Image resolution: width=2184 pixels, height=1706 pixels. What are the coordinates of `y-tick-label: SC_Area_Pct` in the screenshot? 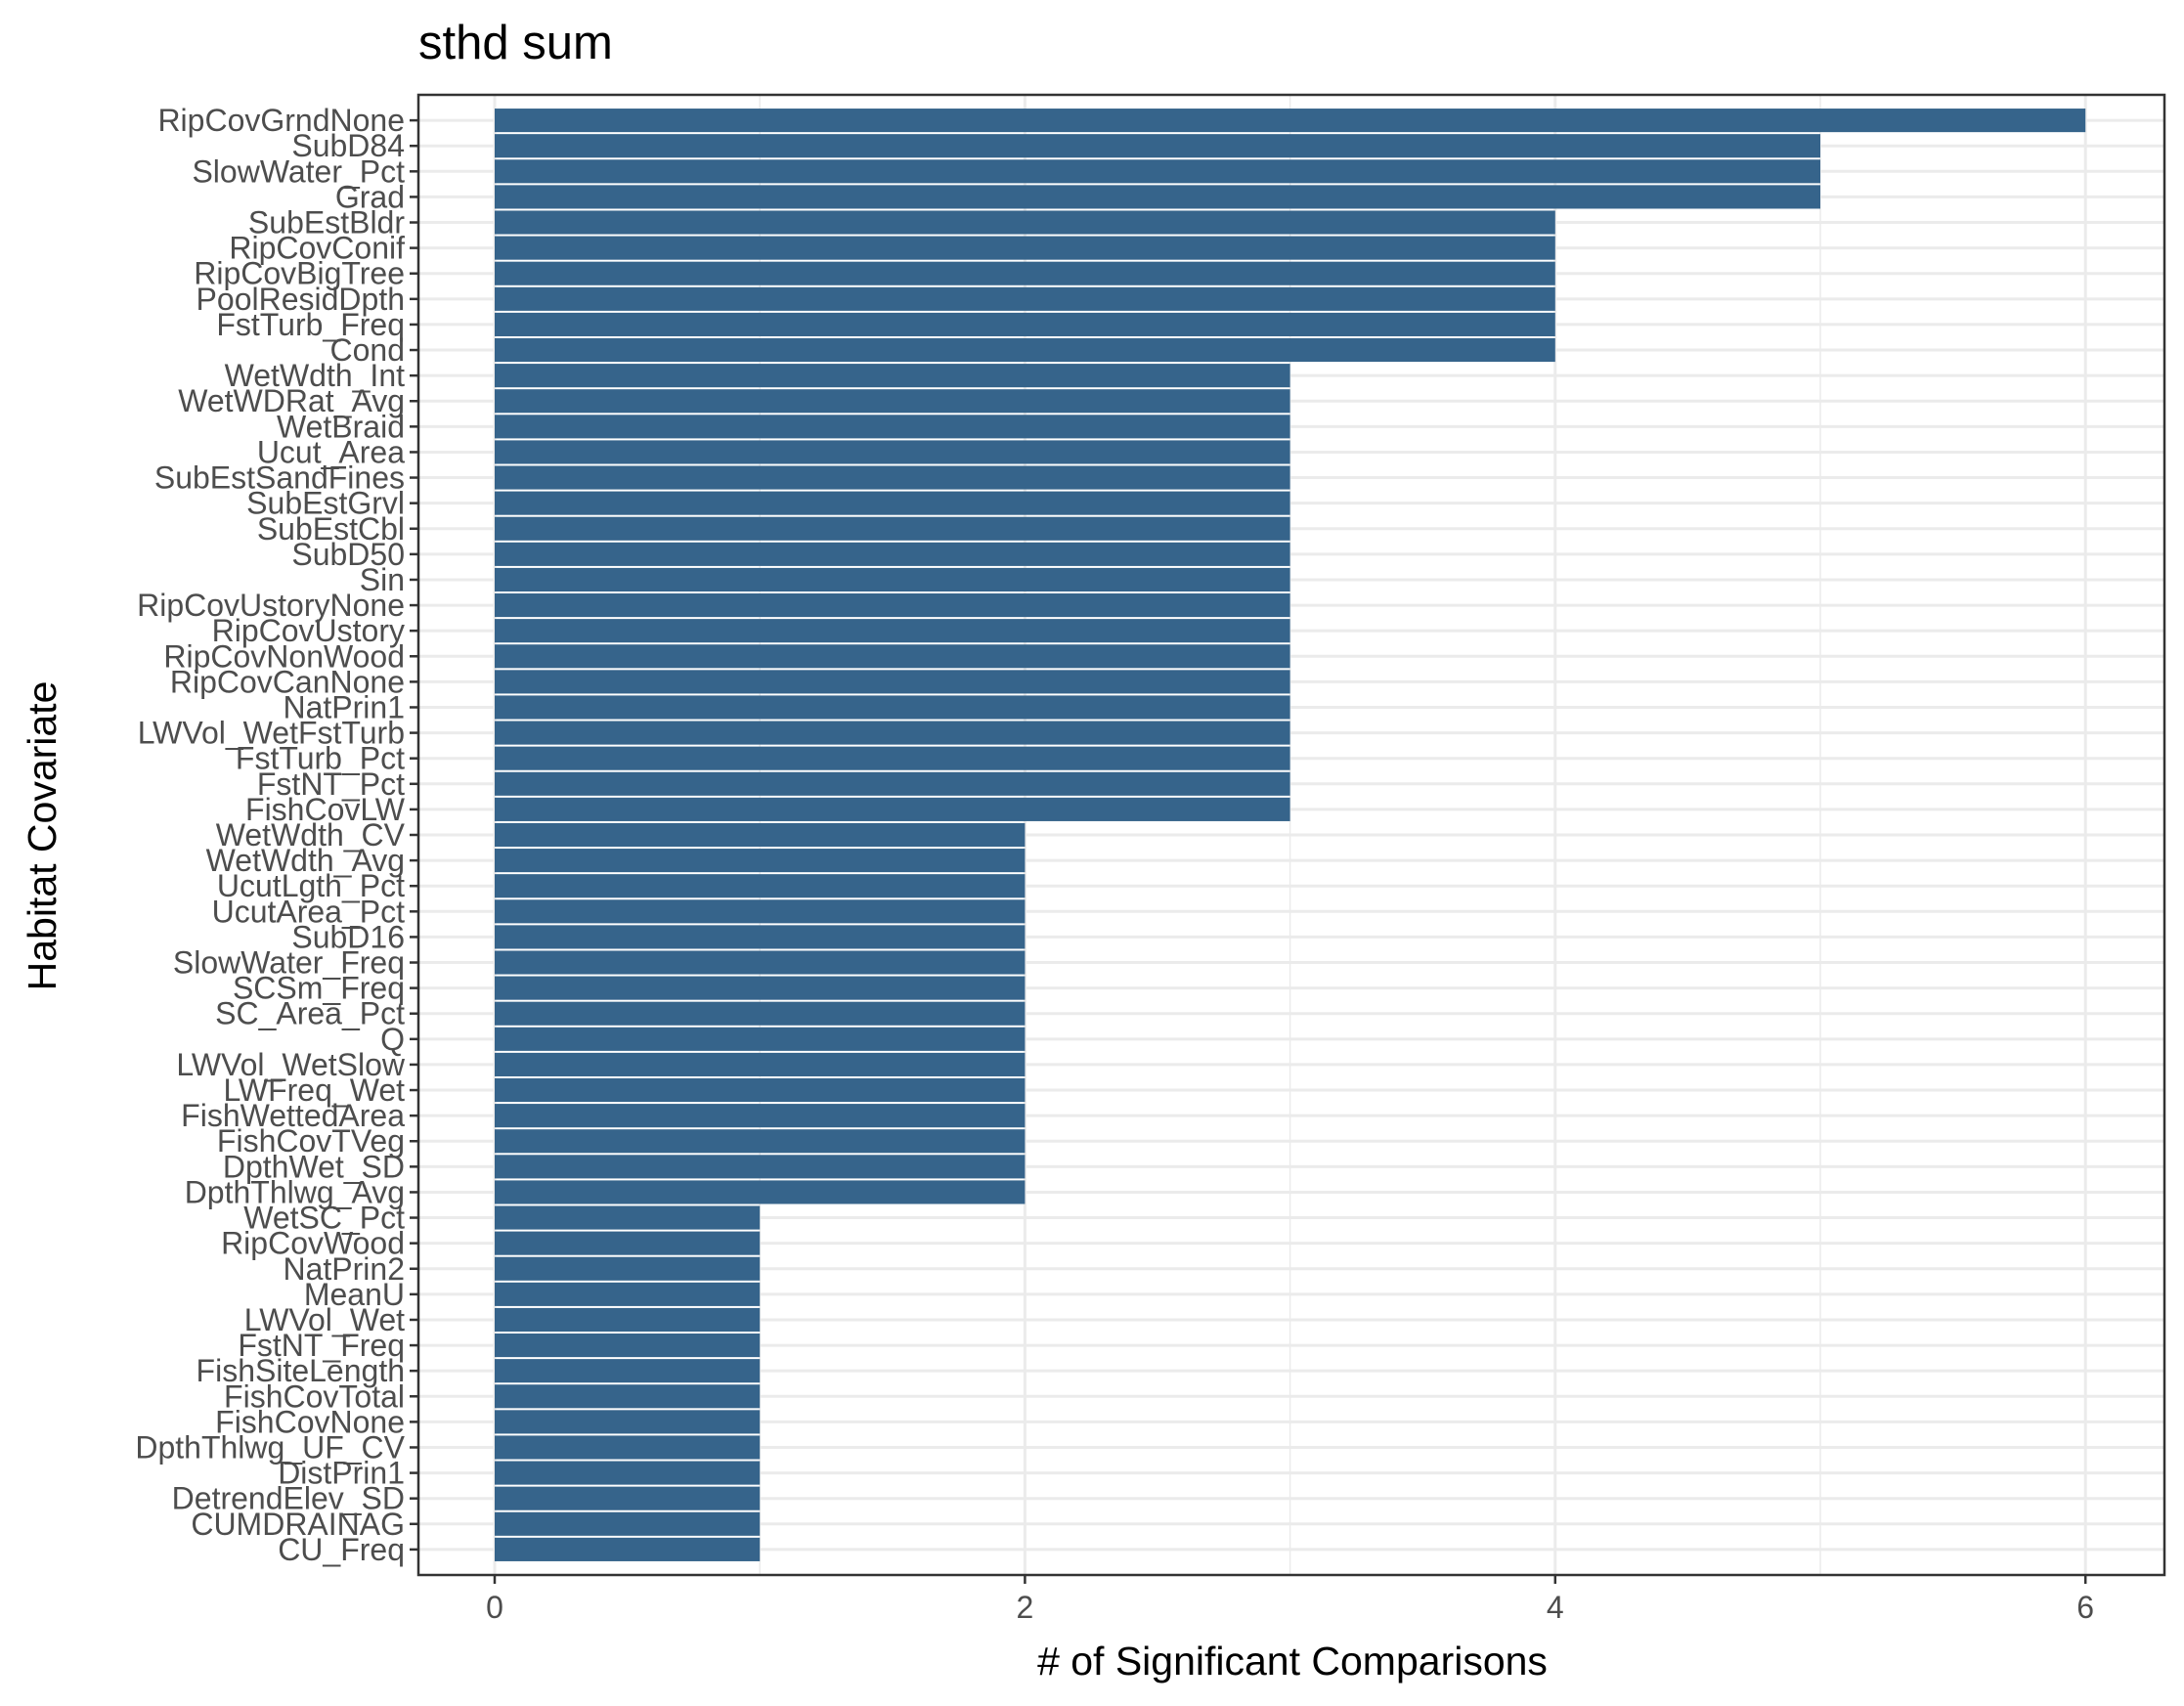 It's located at (310, 1014).